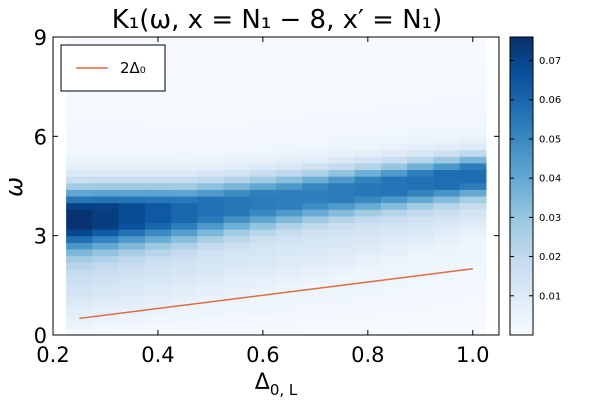 The image size is (600, 400). What do you see at coordinates (133, 68) in the screenshot?
I see `legend-label-2delta0: 2Δ₀` at bounding box center [133, 68].